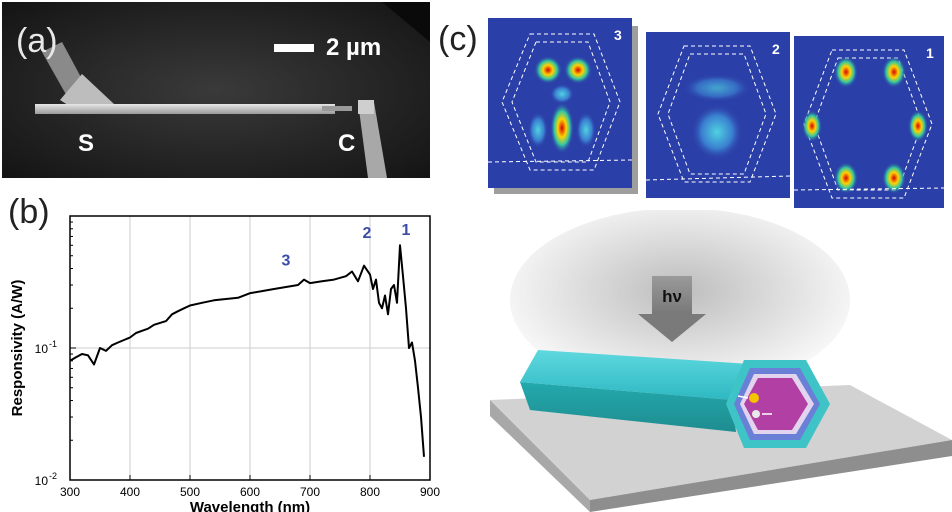 The image size is (952, 512). I want to click on mode-annotation: 3, so click(286, 261).